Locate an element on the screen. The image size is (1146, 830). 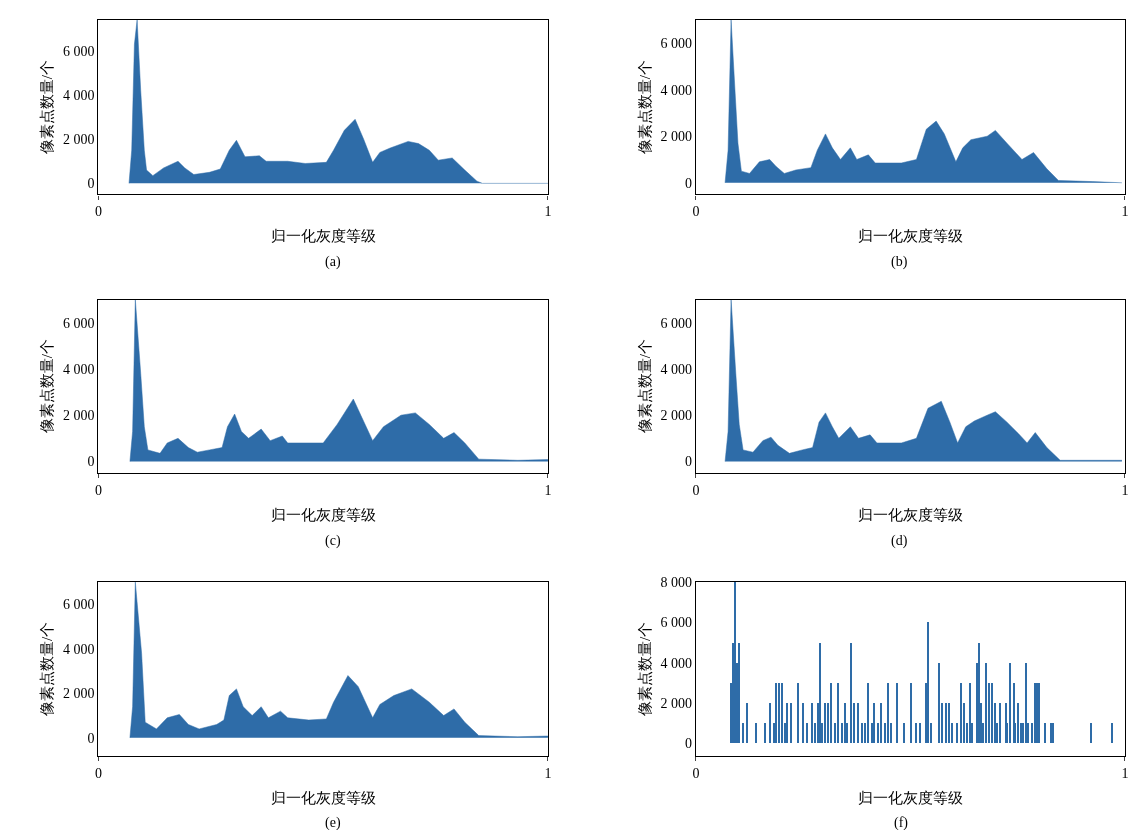
text: (a) is located at coordinates (333, 262).